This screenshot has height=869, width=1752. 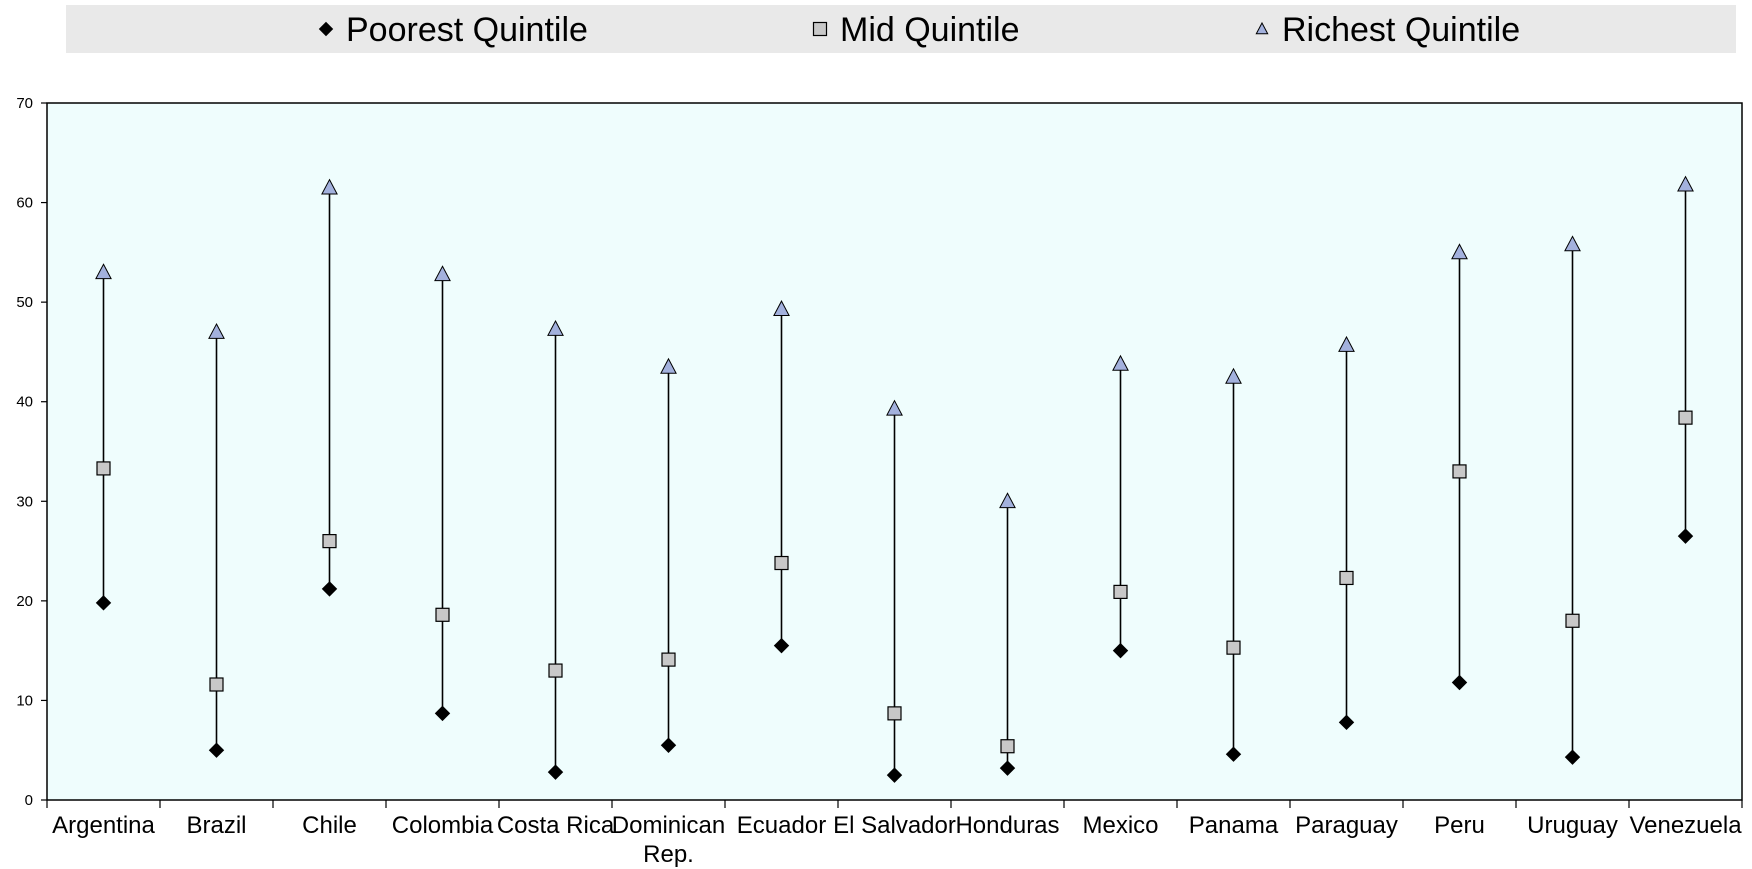 I want to click on x-tick-label: Chile, so click(x=329, y=825).